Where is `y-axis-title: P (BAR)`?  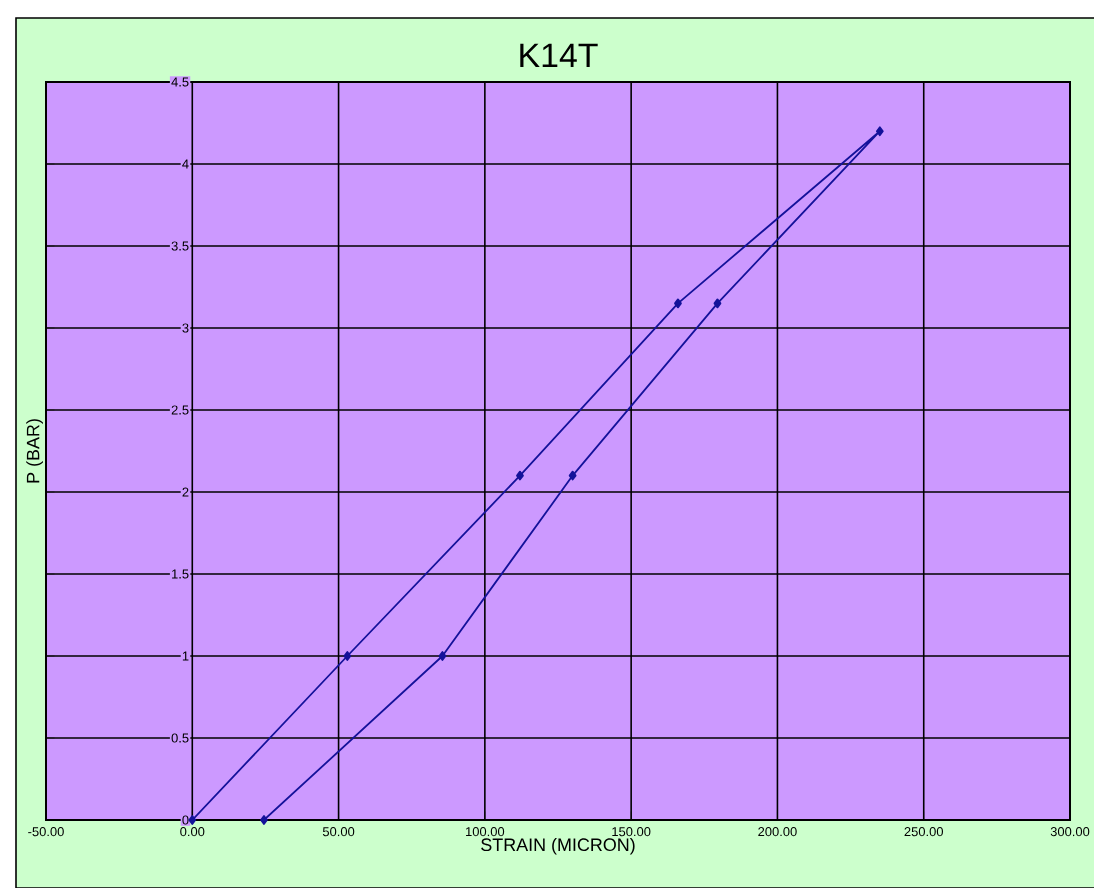 y-axis-title: P (BAR) is located at coordinates (34, 451).